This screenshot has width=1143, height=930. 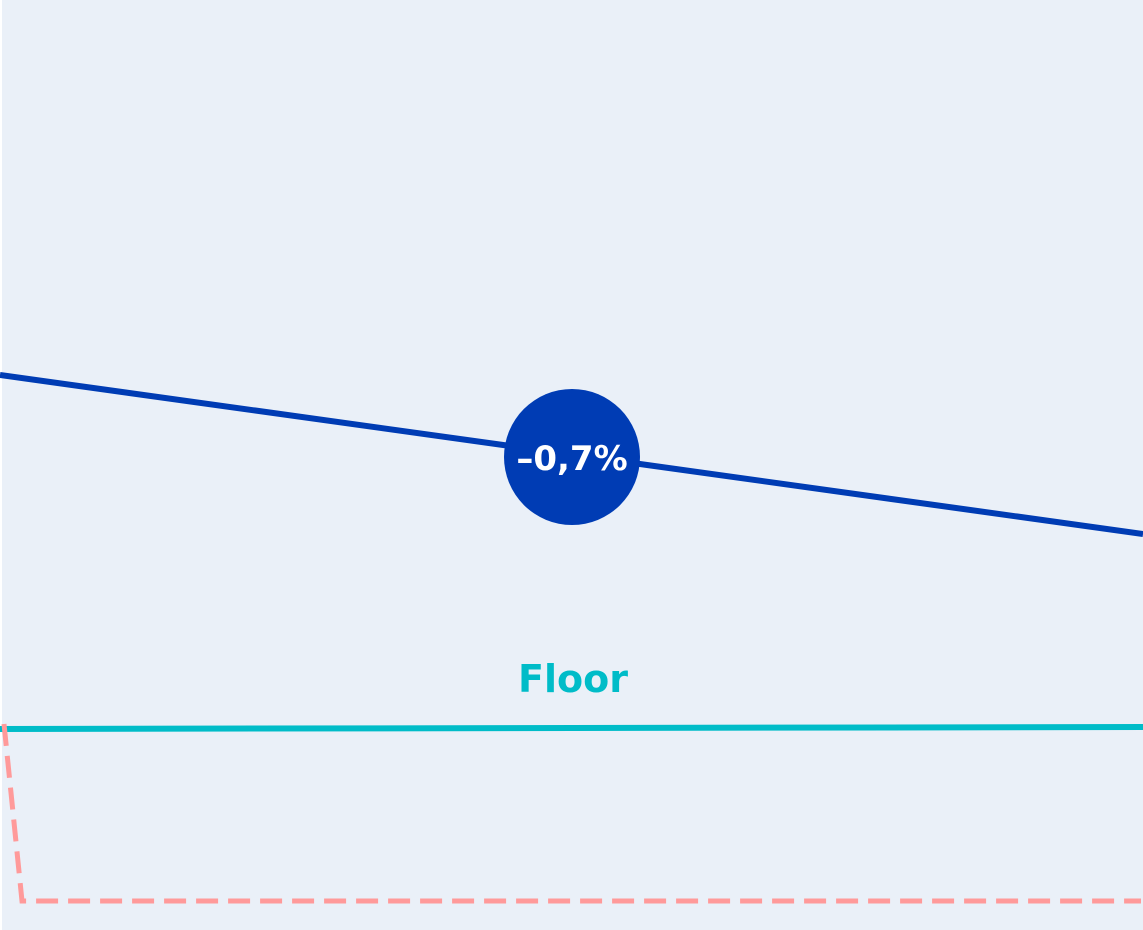 What do you see at coordinates (571, 728) in the screenshot?
I see `floor-line` at bounding box center [571, 728].